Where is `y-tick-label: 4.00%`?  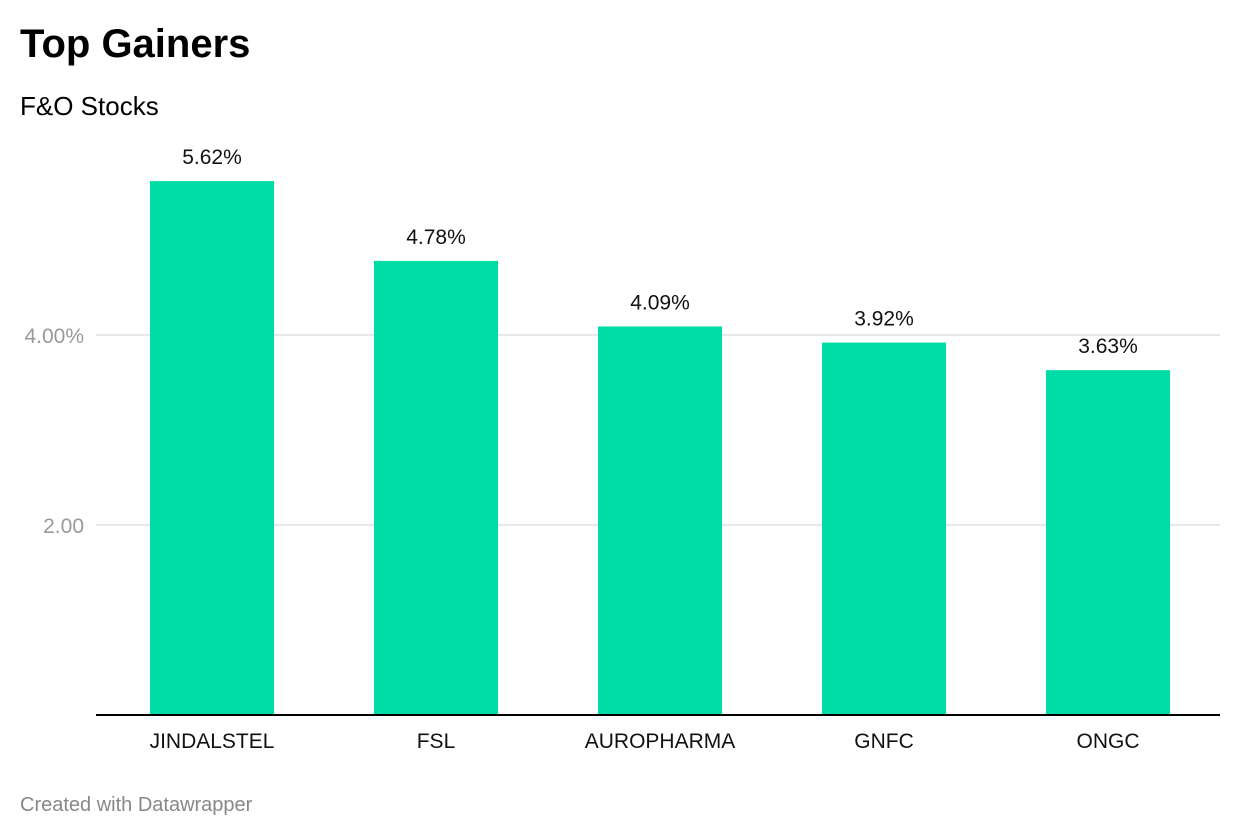
y-tick-label: 4.00% is located at coordinates (54, 336).